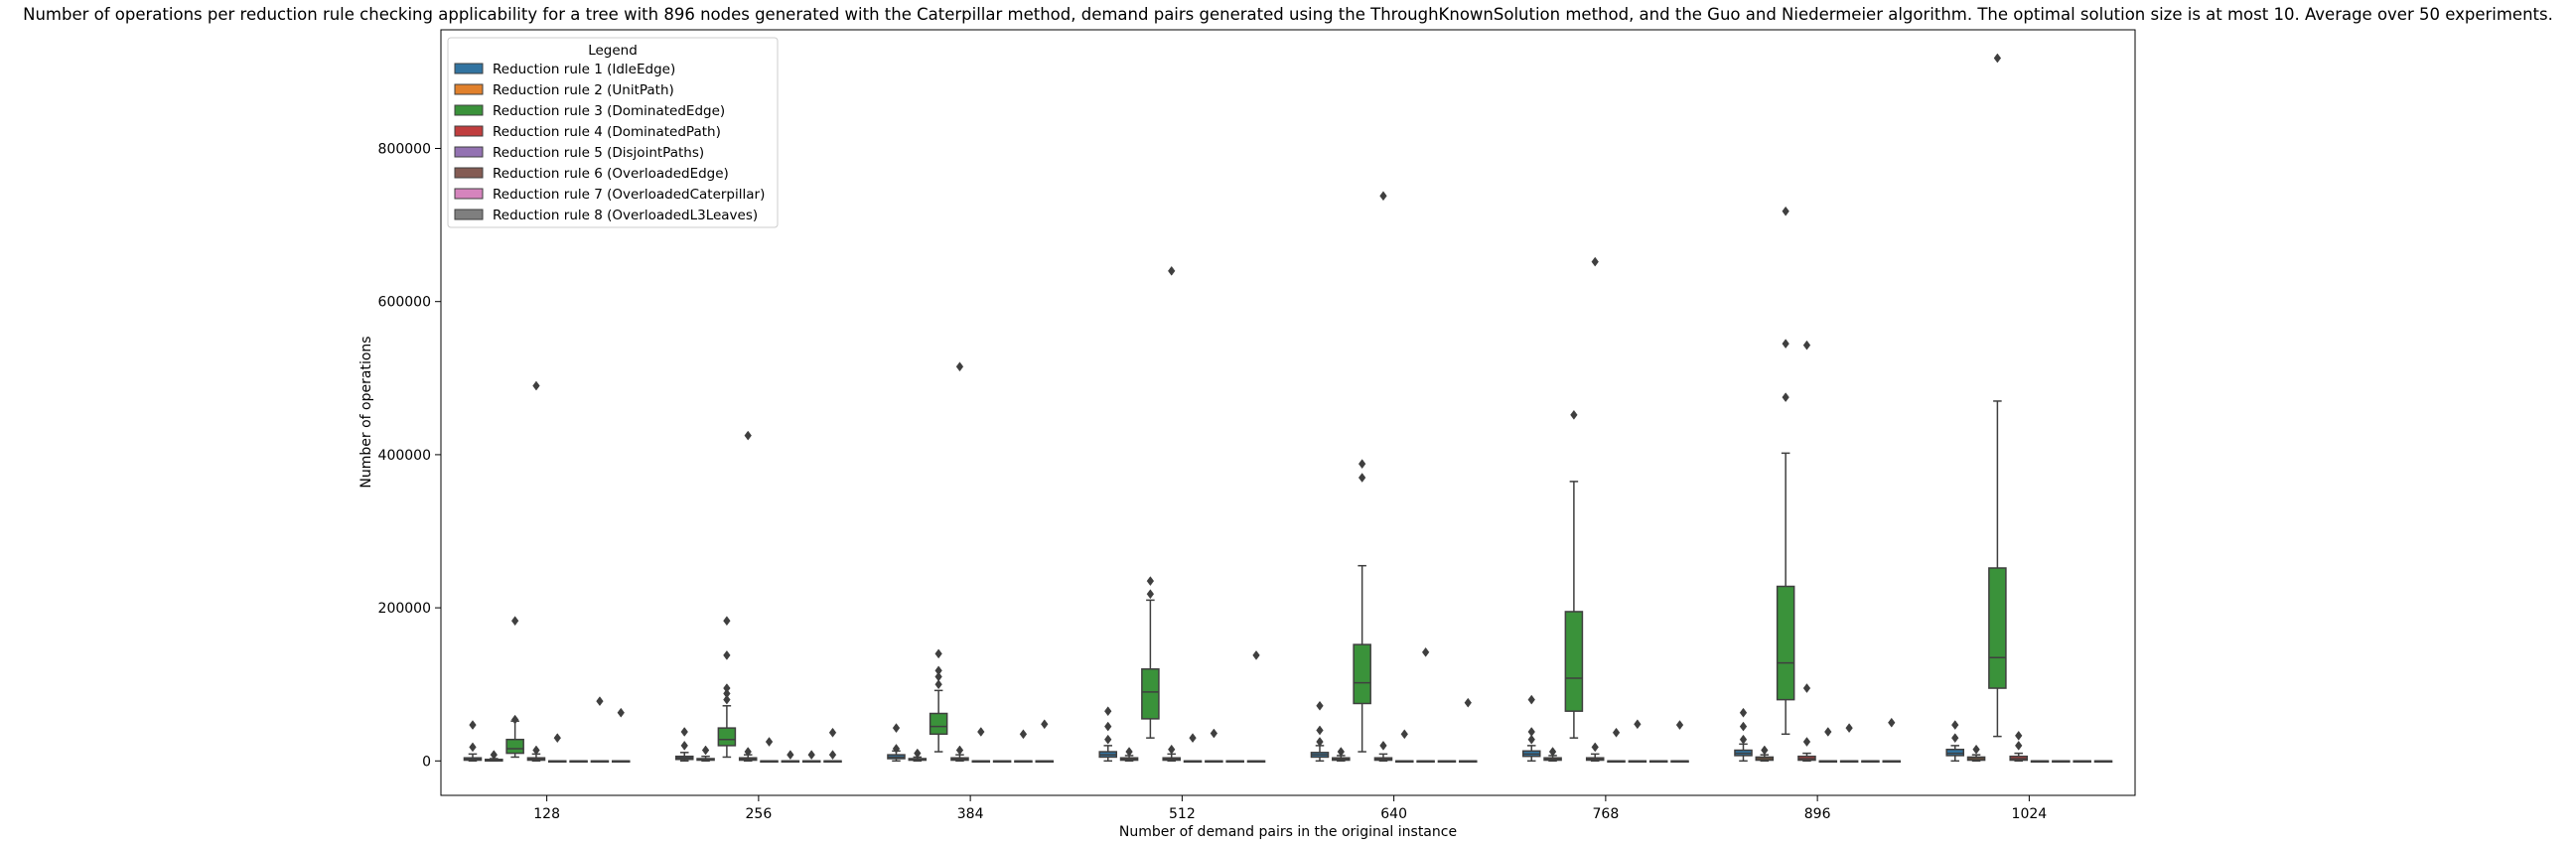 This screenshot has height=847, width=2576. I want to click on x-tick-label: 512, so click(1182, 814).